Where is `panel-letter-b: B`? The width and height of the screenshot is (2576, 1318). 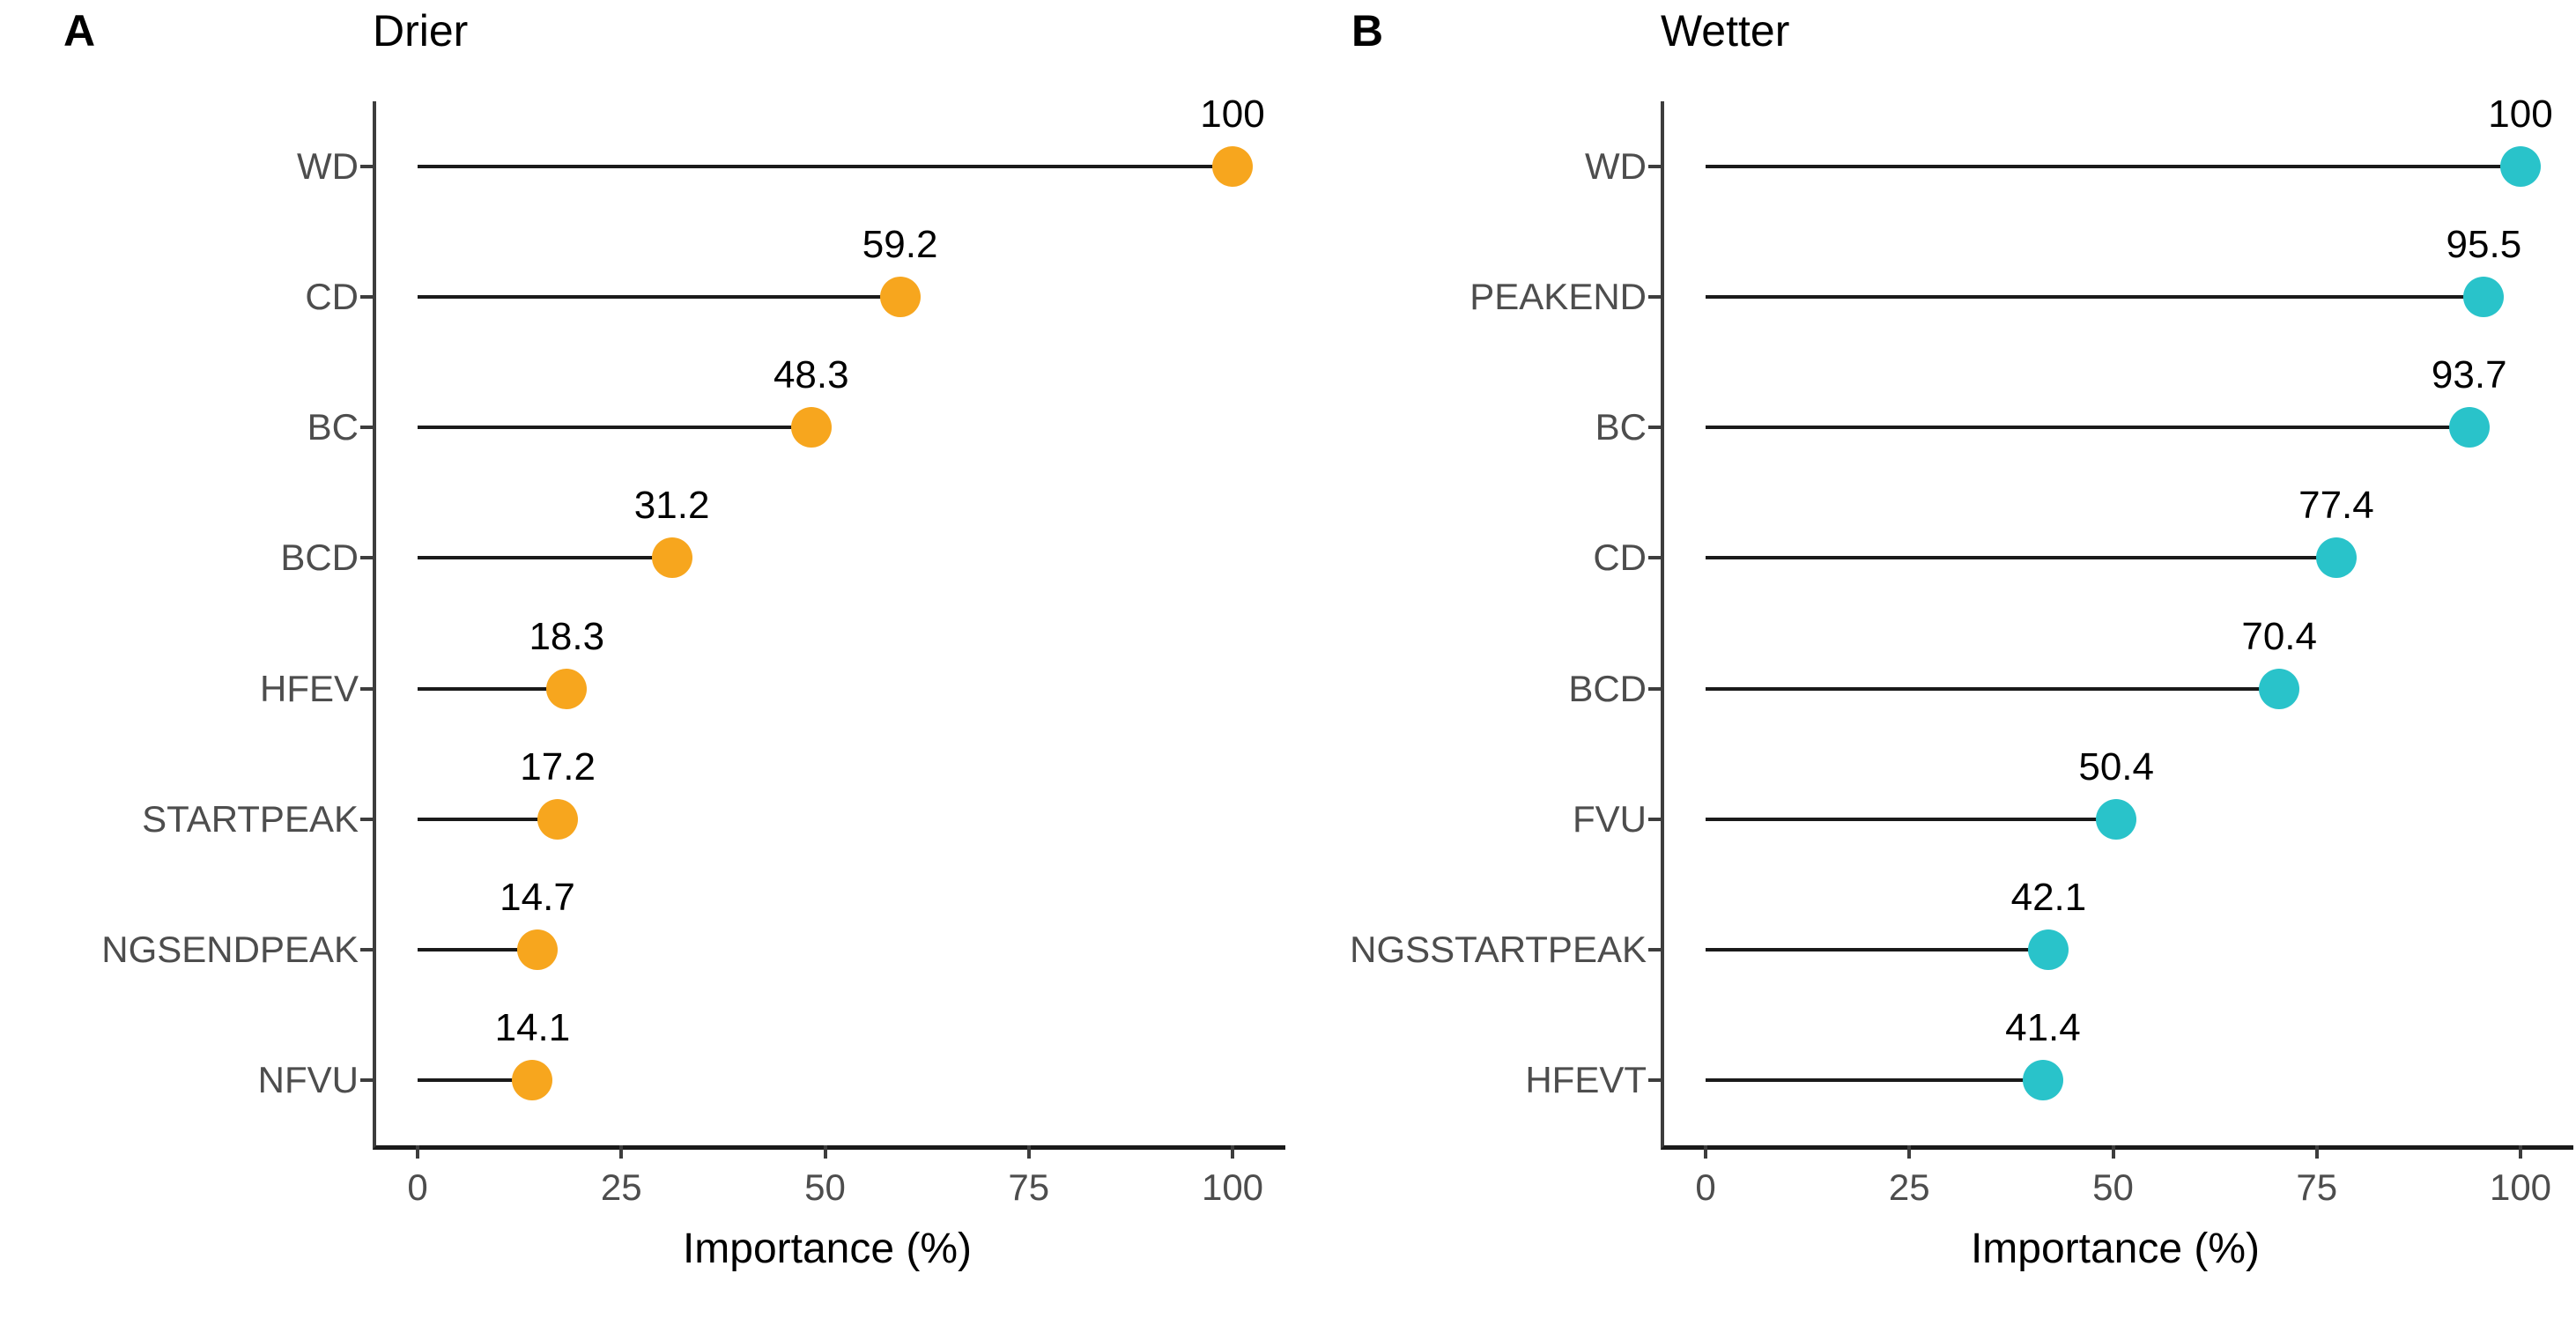 panel-letter-b: B is located at coordinates (1367, 31).